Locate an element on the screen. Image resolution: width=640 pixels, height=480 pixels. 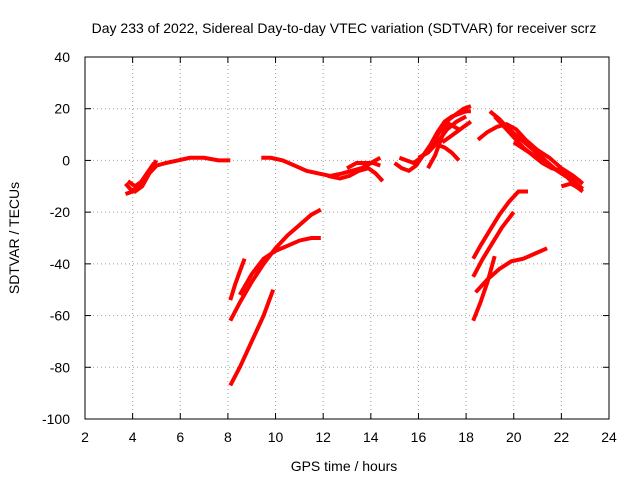
x-tick-label: 24 is located at coordinates (609, 437).